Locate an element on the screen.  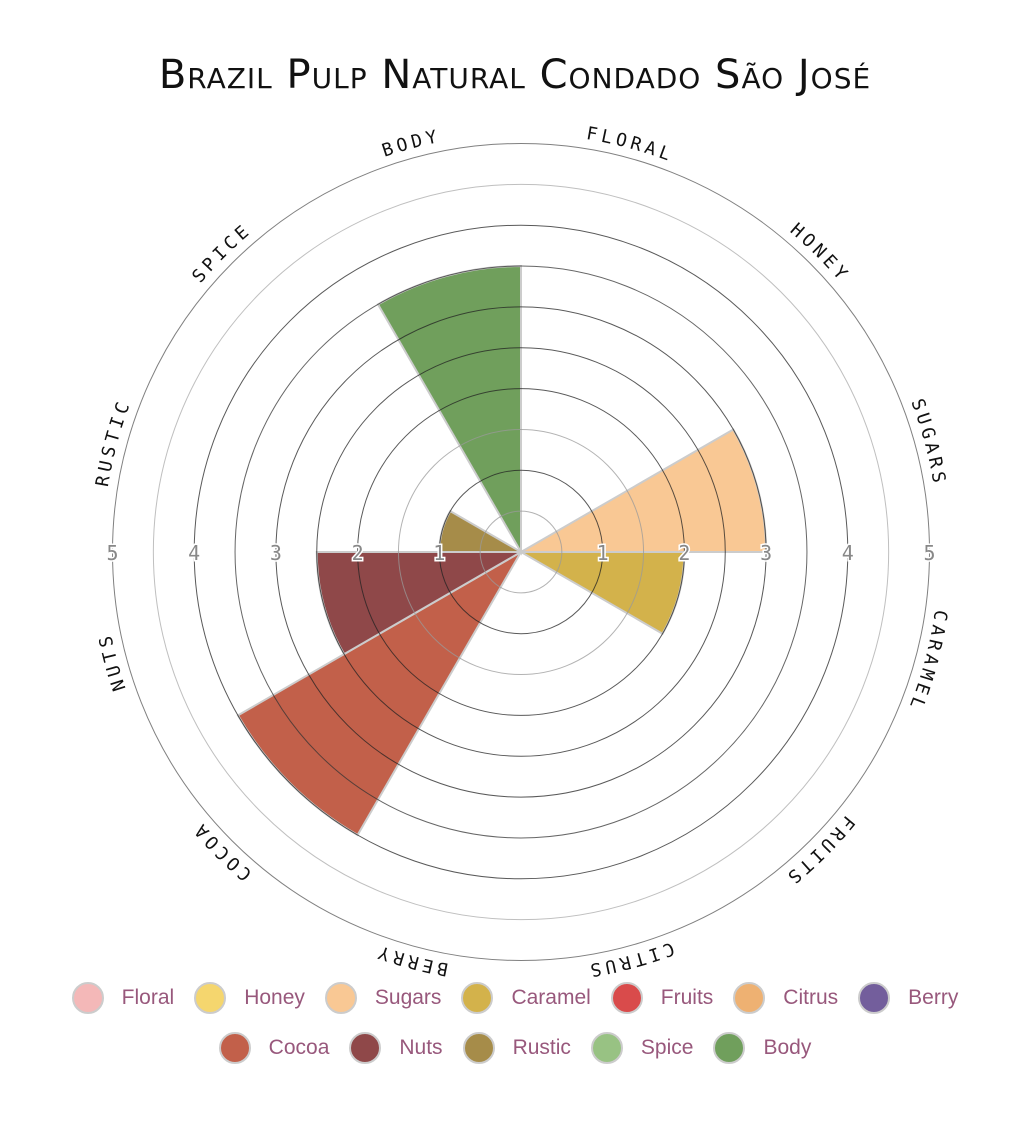
legend-item-body: Body is located at coordinates (762, 1048).